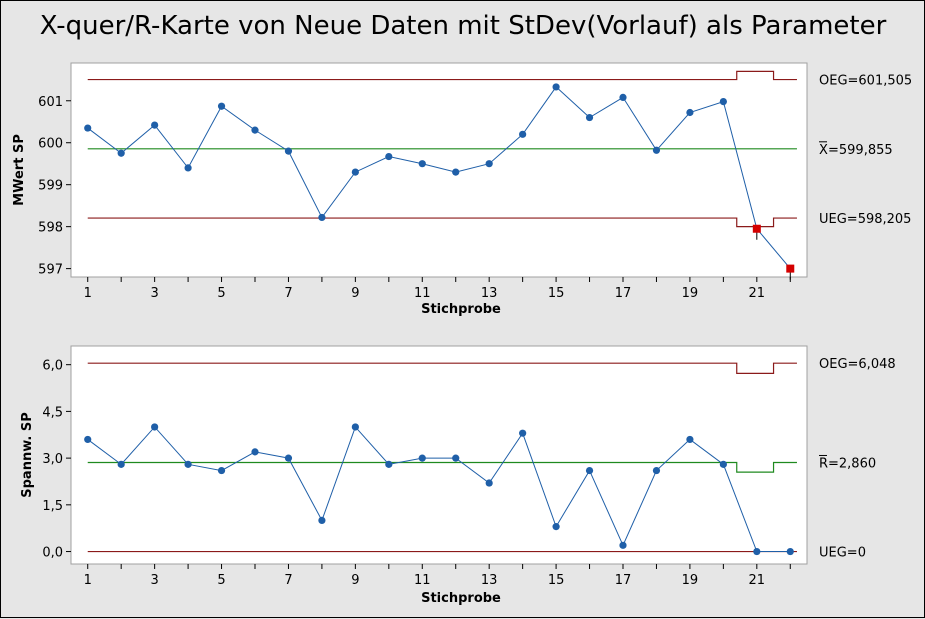 This screenshot has height=619, width=925. What do you see at coordinates (52, 506) in the screenshot?
I see `y-tick-label: 1,5` at bounding box center [52, 506].